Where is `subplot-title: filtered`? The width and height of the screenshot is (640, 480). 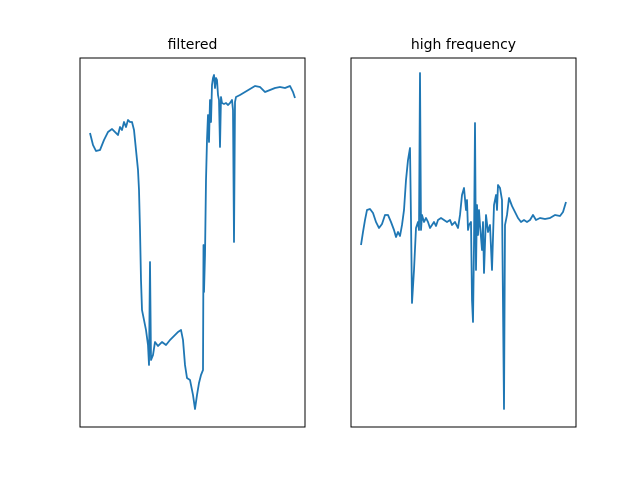
subplot-title: filtered is located at coordinates (193, 45).